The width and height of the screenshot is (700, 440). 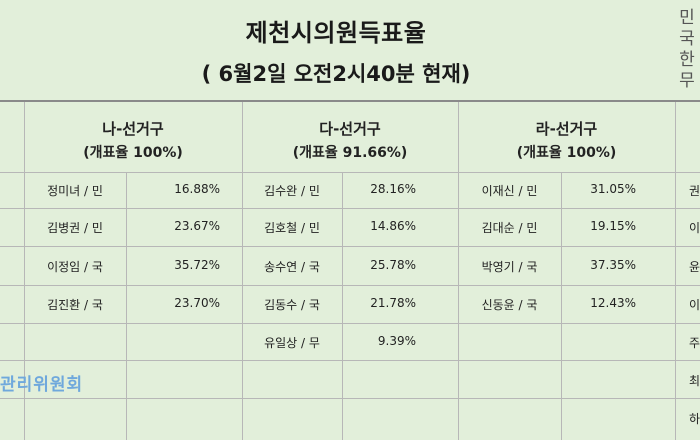 What do you see at coordinates (509, 267) in the screenshot?
I see `candidate-name: 박영기 / 국` at bounding box center [509, 267].